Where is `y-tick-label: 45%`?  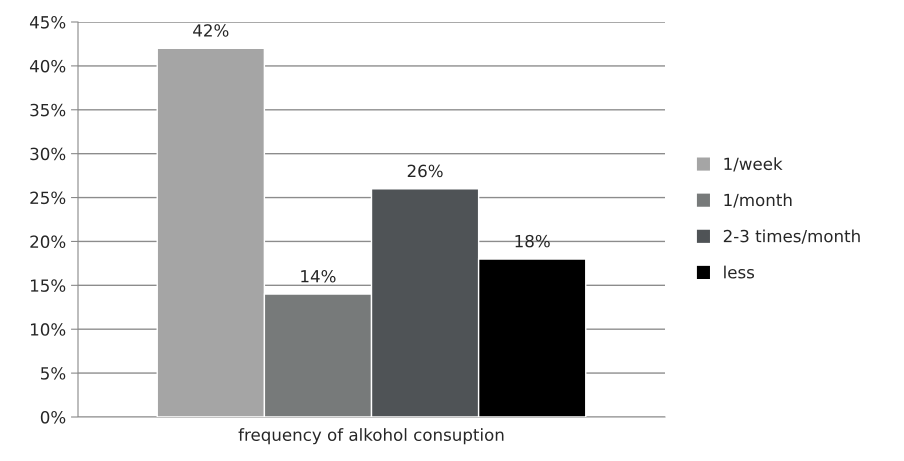 y-tick-label: 45% is located at coordinates (48, 22).